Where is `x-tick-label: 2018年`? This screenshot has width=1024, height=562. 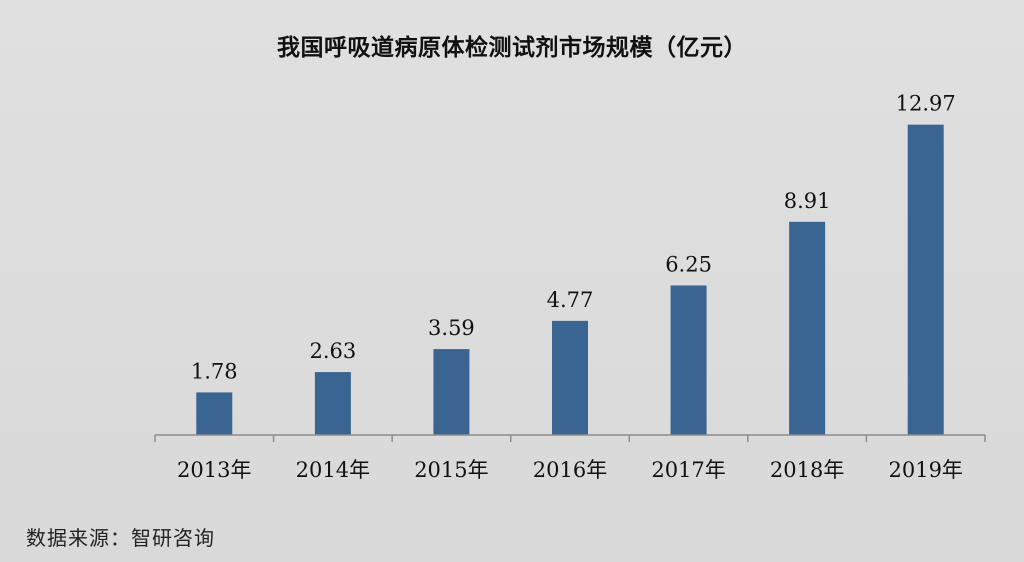 x-tick-label: 2018年 is located at coordinates (807, 470).